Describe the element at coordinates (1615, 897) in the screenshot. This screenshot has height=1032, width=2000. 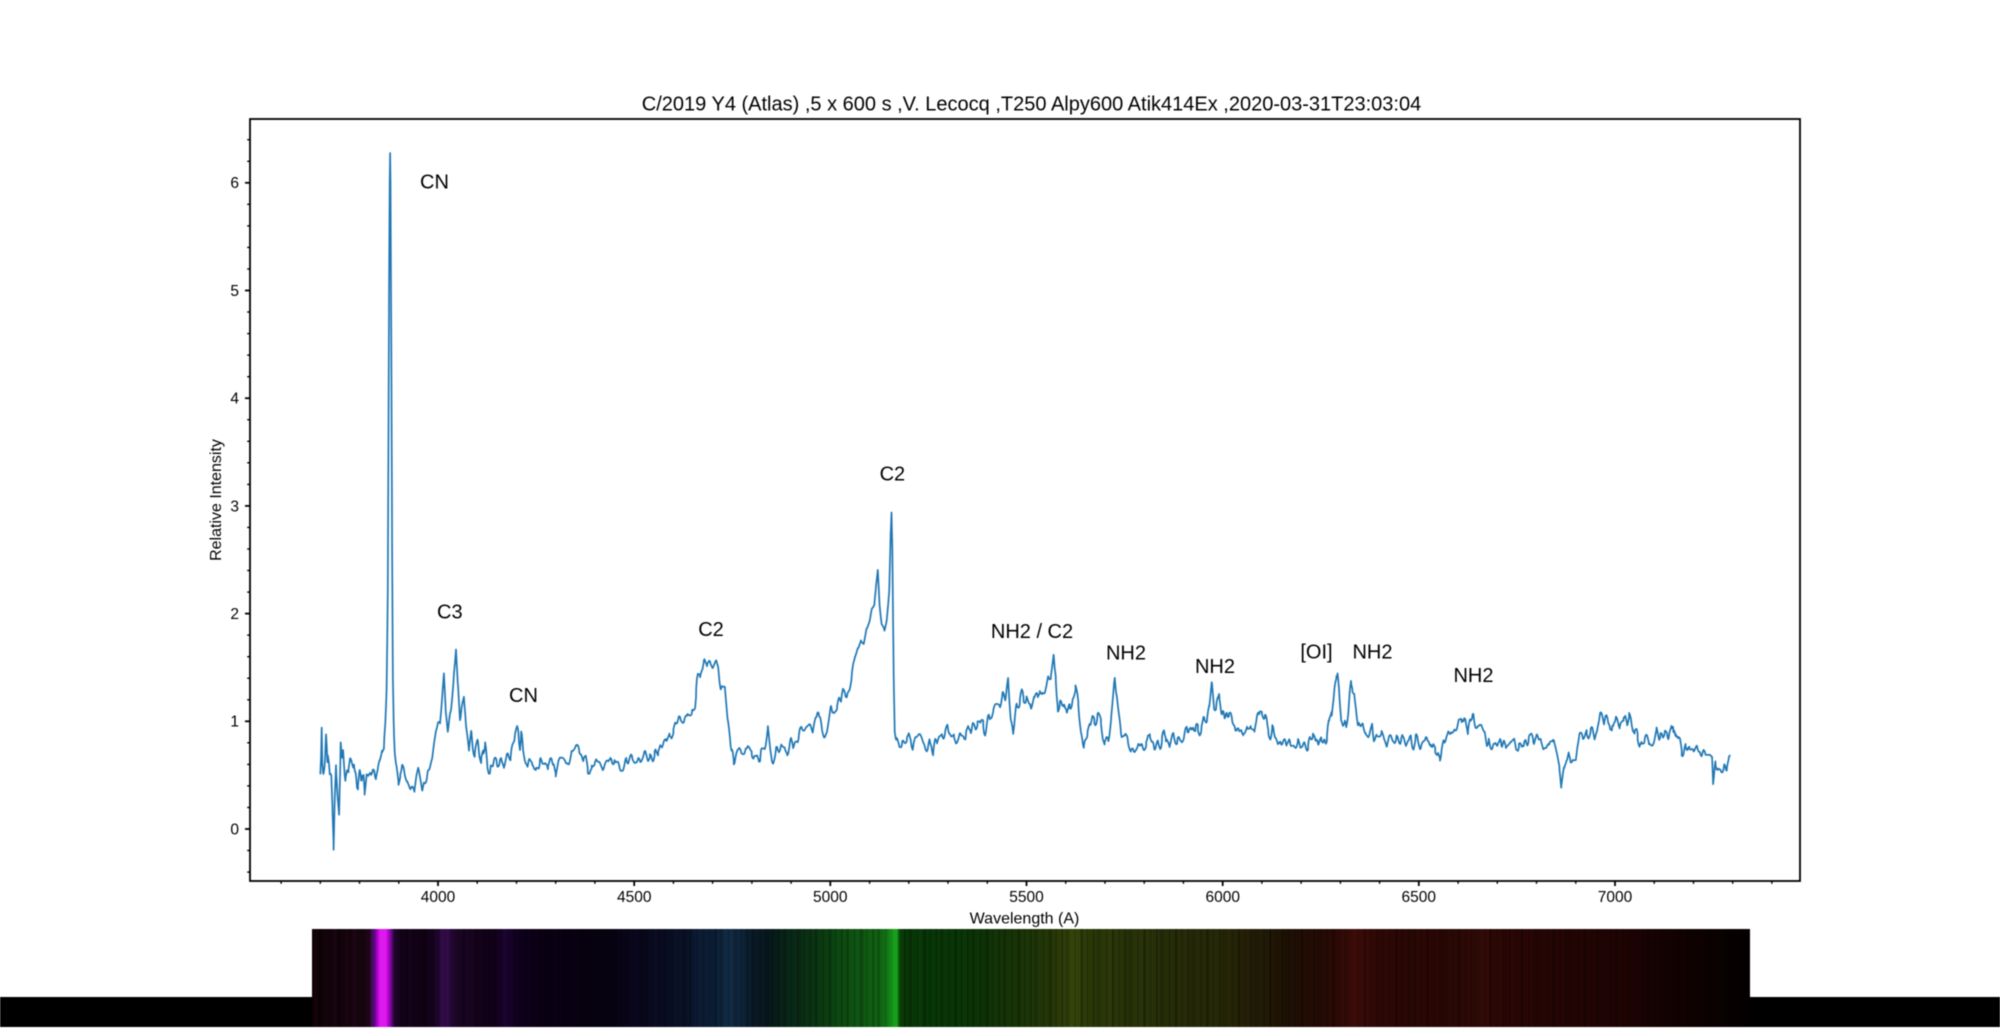
I see `svg-text: 7000` at that location.